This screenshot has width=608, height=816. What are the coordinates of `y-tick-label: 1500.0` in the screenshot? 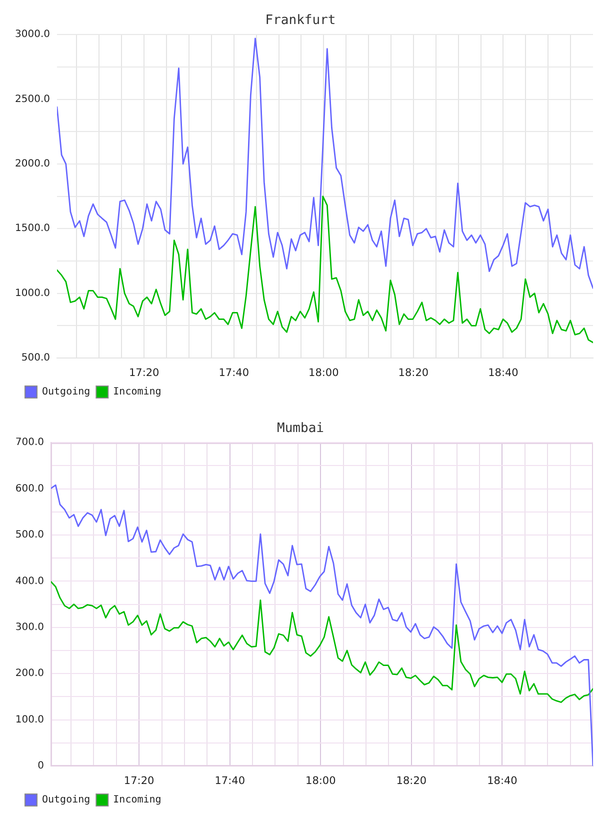 It's located at (32, 228).